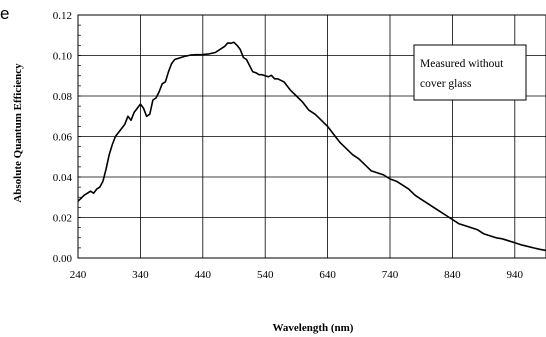  I want to click on x-tick-label: 940, so click(515, 275).